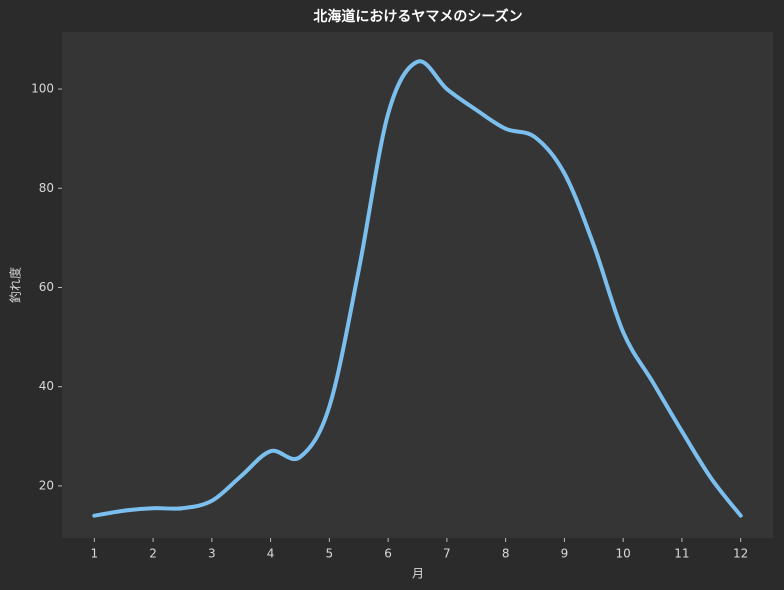 Image resolution: width=784 pixels, height=590 pixels. Describe the element at coordinates (46, 485) in the screenshot. I see `y-tick-label: 20` at that location.